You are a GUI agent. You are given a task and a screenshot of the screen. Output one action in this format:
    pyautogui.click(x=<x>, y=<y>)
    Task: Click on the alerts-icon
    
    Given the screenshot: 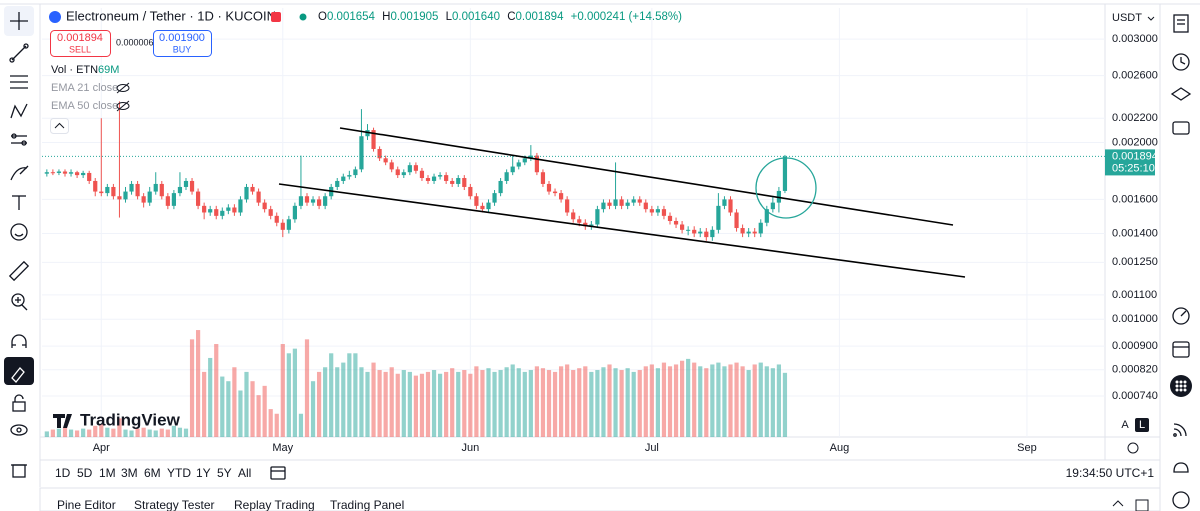 What is the action you would take?
    pyautogui.click(x=1181, y=62)
    